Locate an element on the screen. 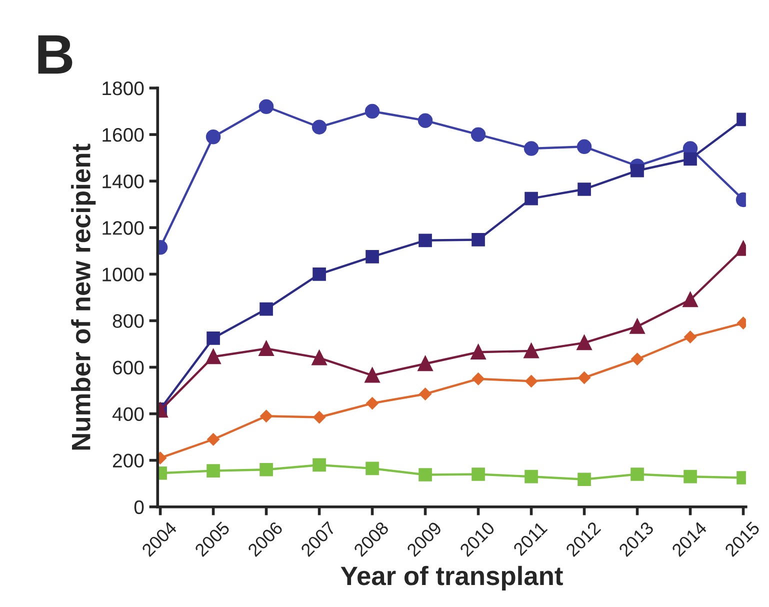  y-tick-label: 200 is located at coordinates (128, 461).